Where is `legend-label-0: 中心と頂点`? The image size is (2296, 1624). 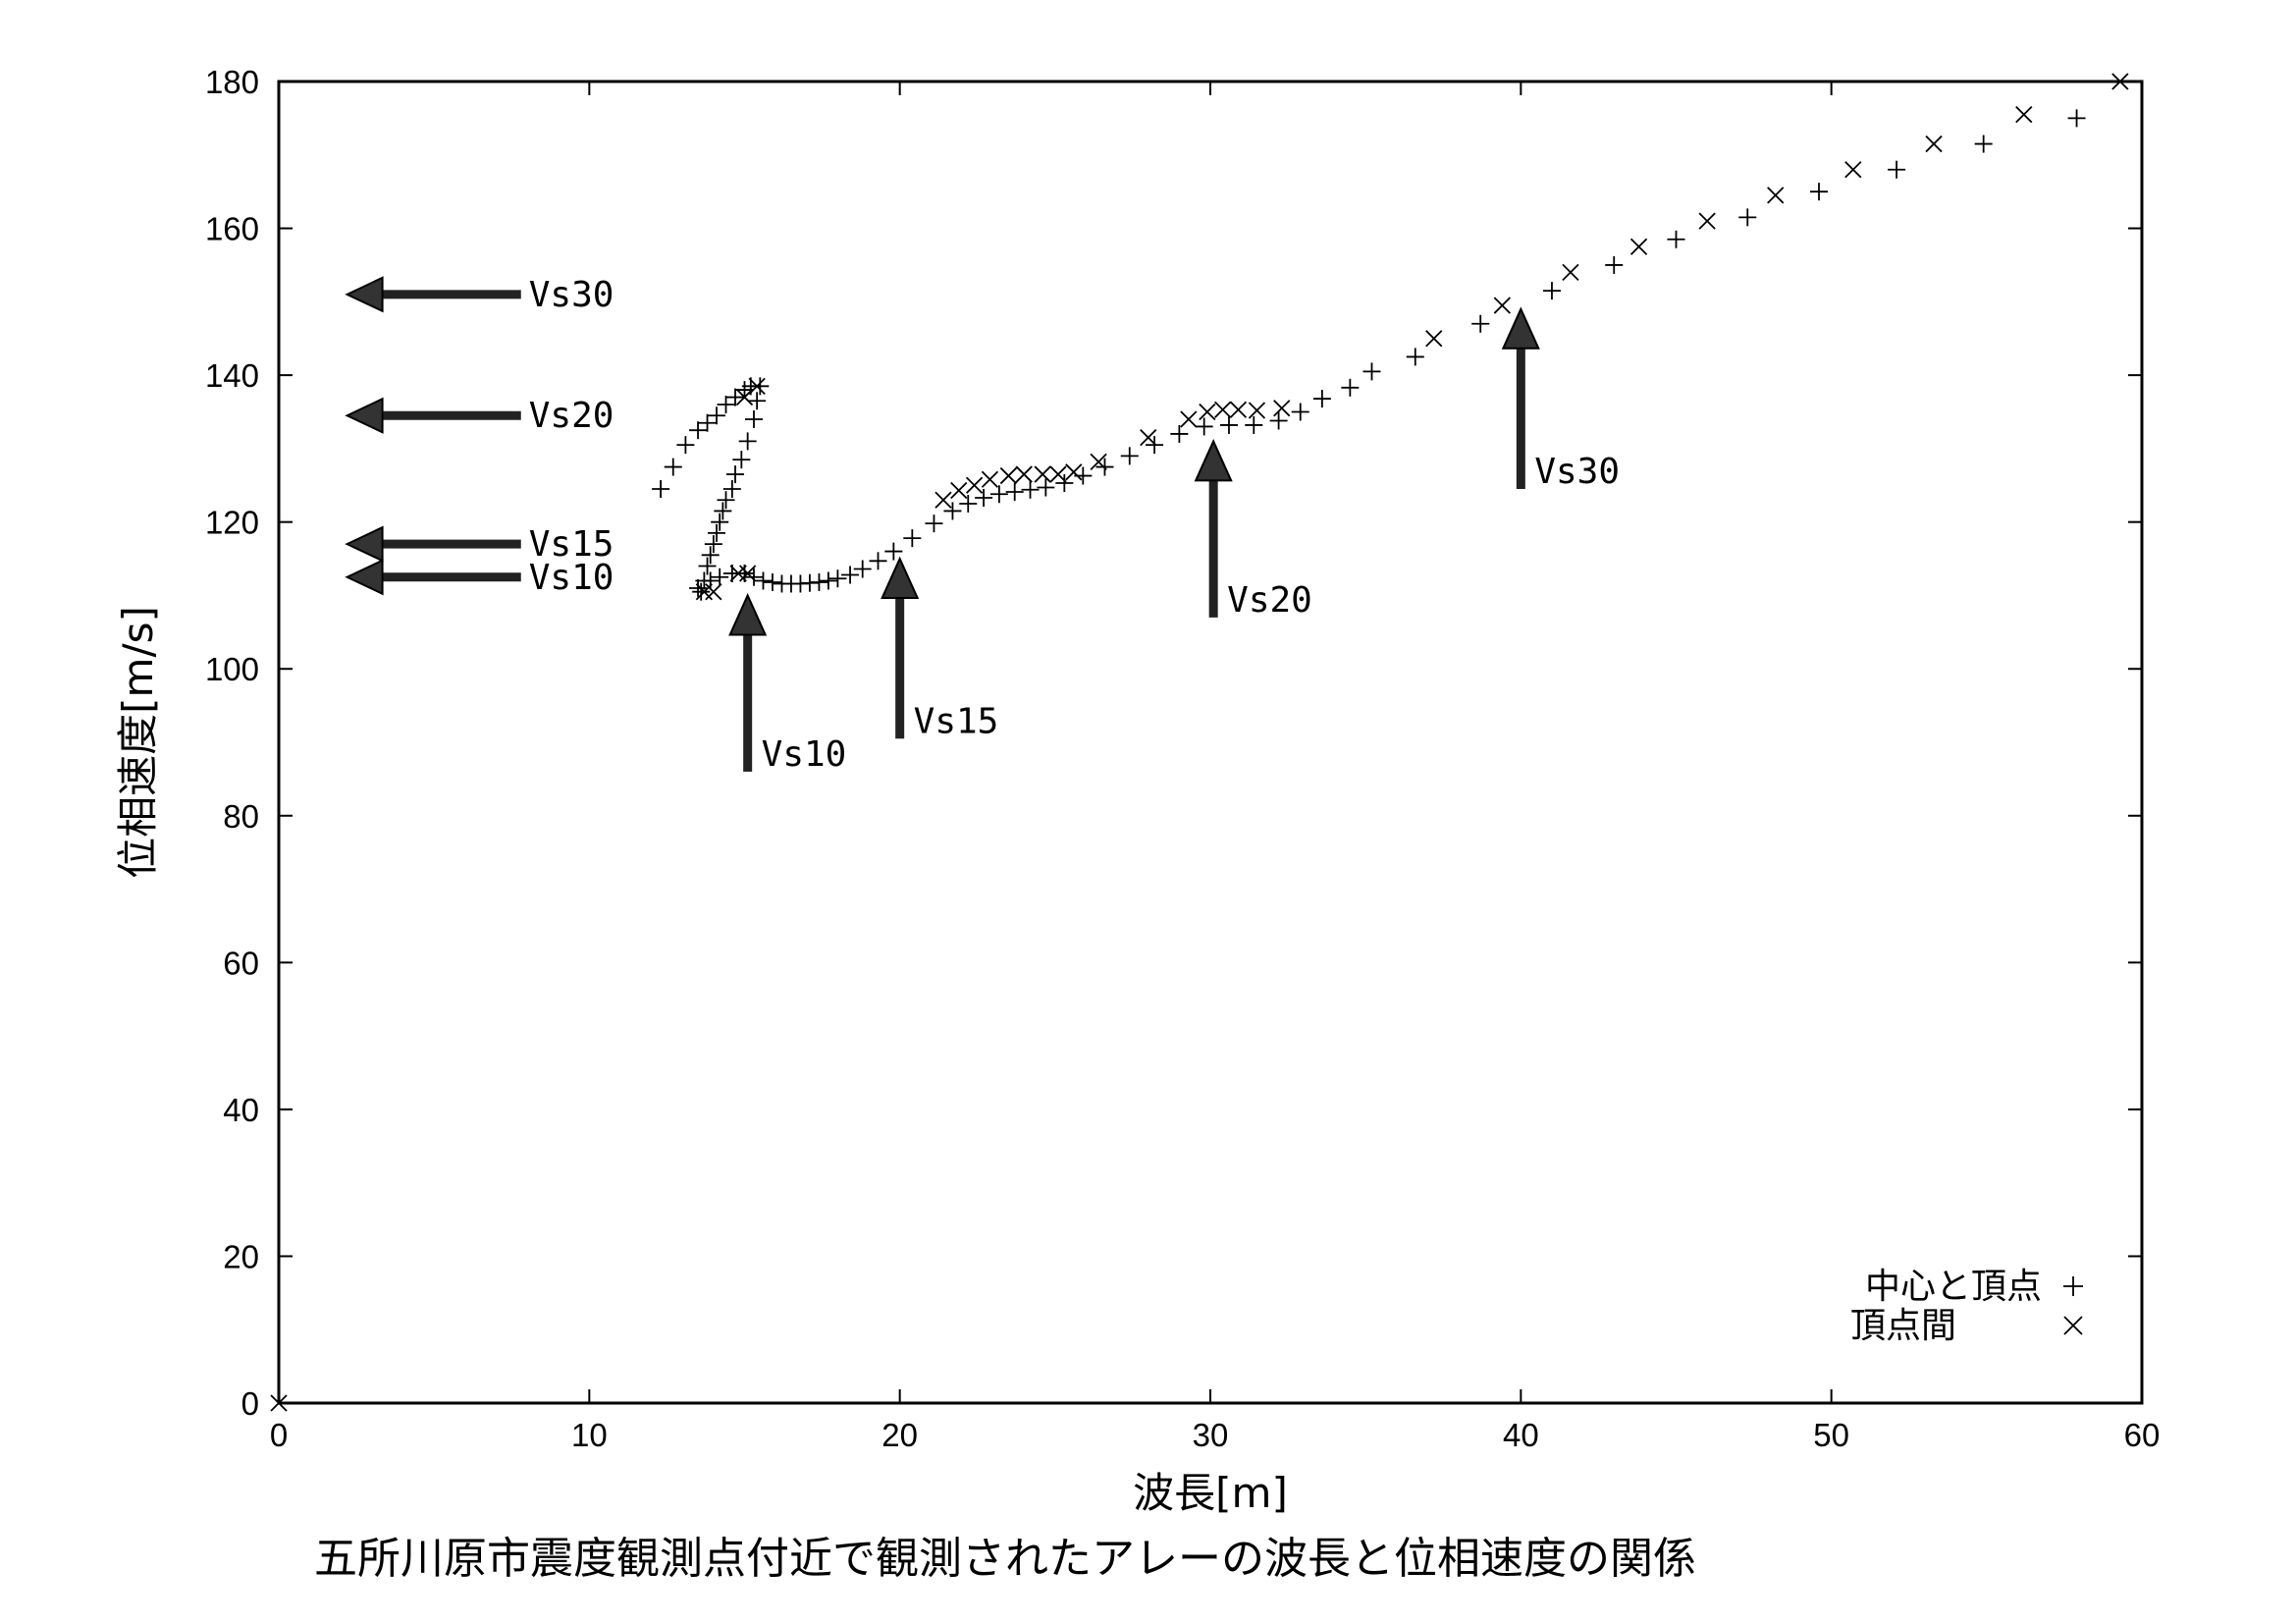
legend-label-0: 中心と頂点 is located at coordinates (1953, 1287).